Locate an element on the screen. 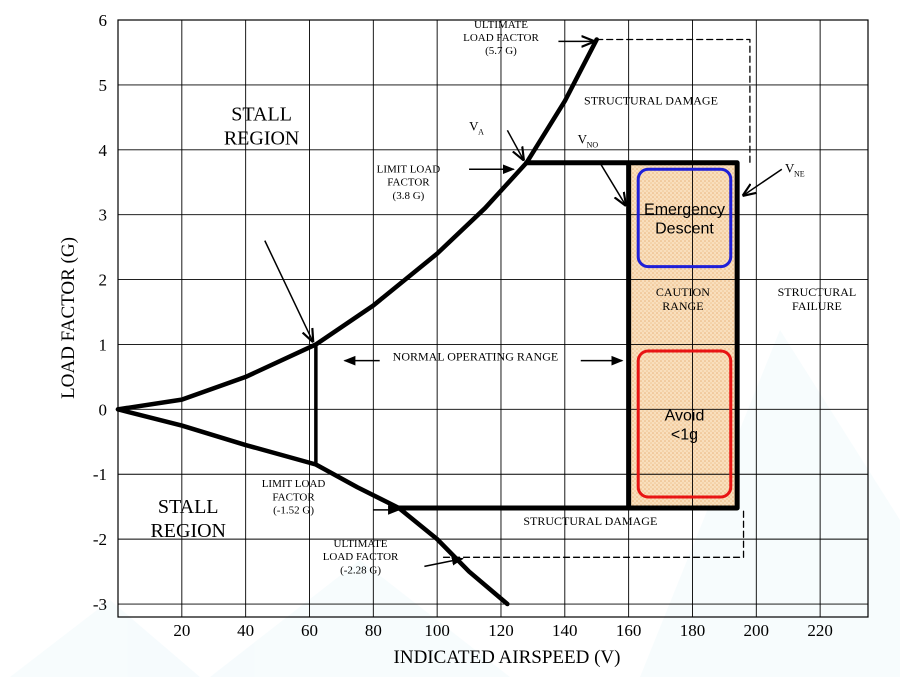 The image size is (901, 677). annotation-normal-range: NORMAL OPERATING RANGE is located at coordinates (476, 357).